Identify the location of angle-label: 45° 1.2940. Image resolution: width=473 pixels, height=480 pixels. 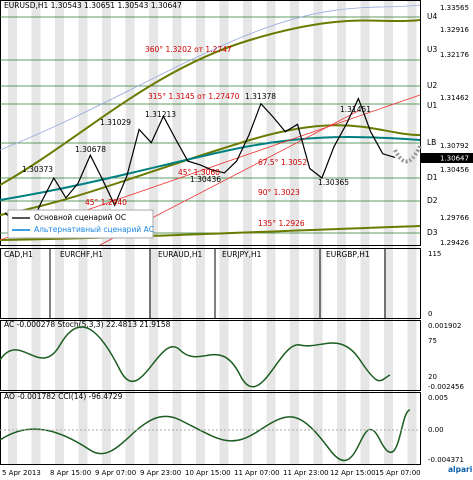
(106, 202).